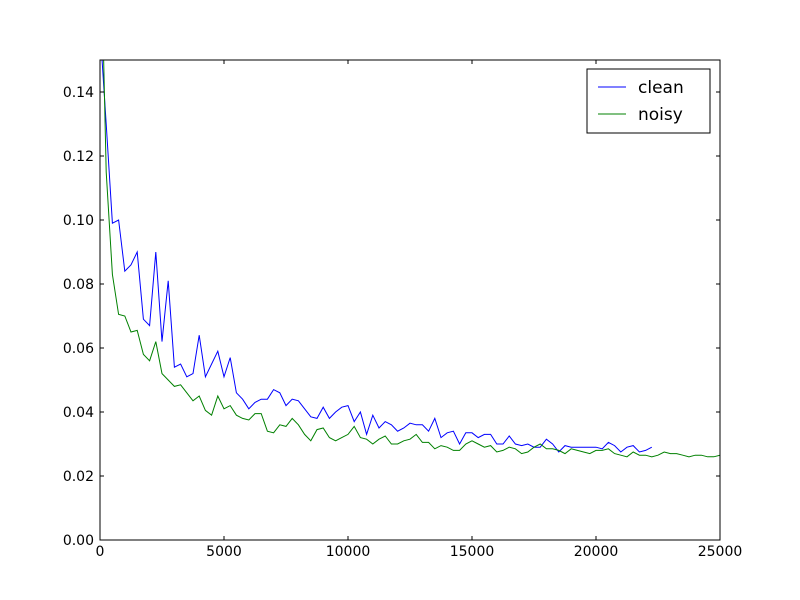 The image size is (800, 600). I want to click on legend: clean noisy, so click(648, 101).